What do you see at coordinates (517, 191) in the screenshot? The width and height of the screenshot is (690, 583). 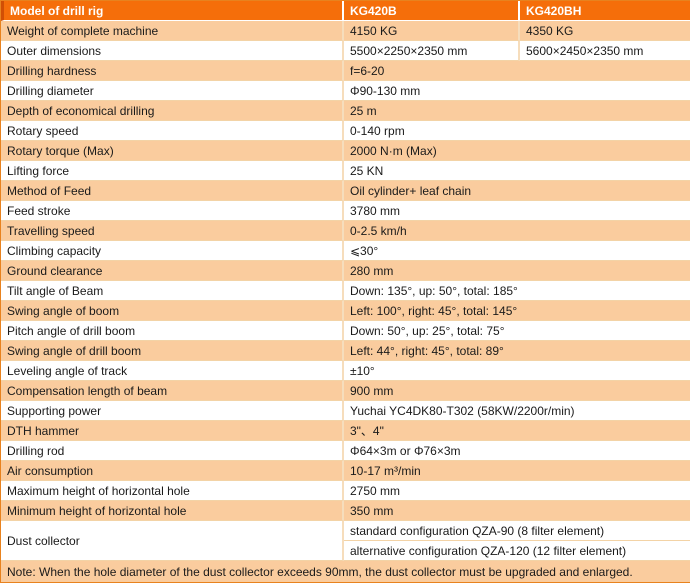 I see `spec-value: Oil cylinder+ leaf chain` at bounding box center [517, 191].